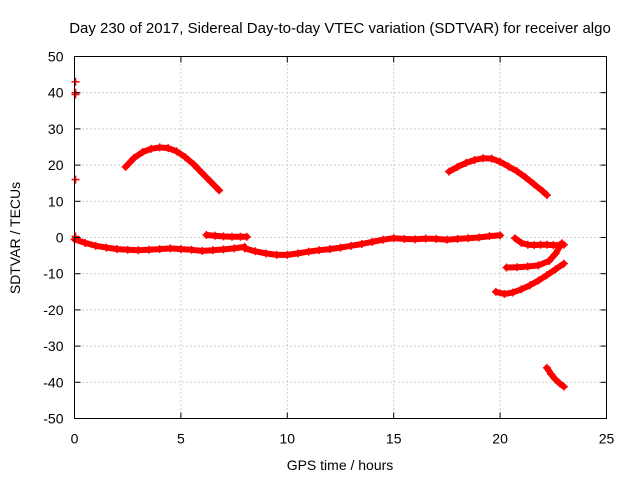 The height and width of the screenshot is (480, 640). I want to click on y-axis-title: SDTVAR / TECUs, so click(15, 238).